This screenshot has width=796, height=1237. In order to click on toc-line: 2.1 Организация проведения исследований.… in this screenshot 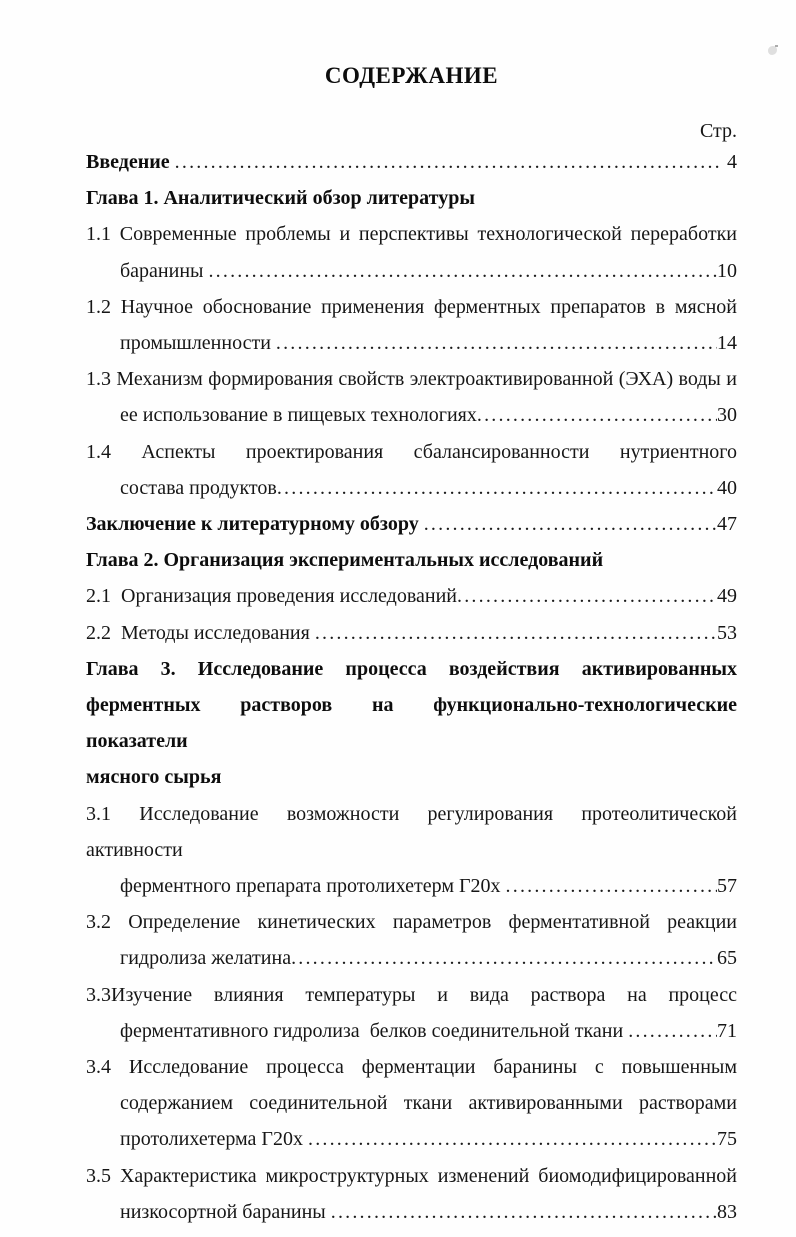, I will do `click(411, 596)`.